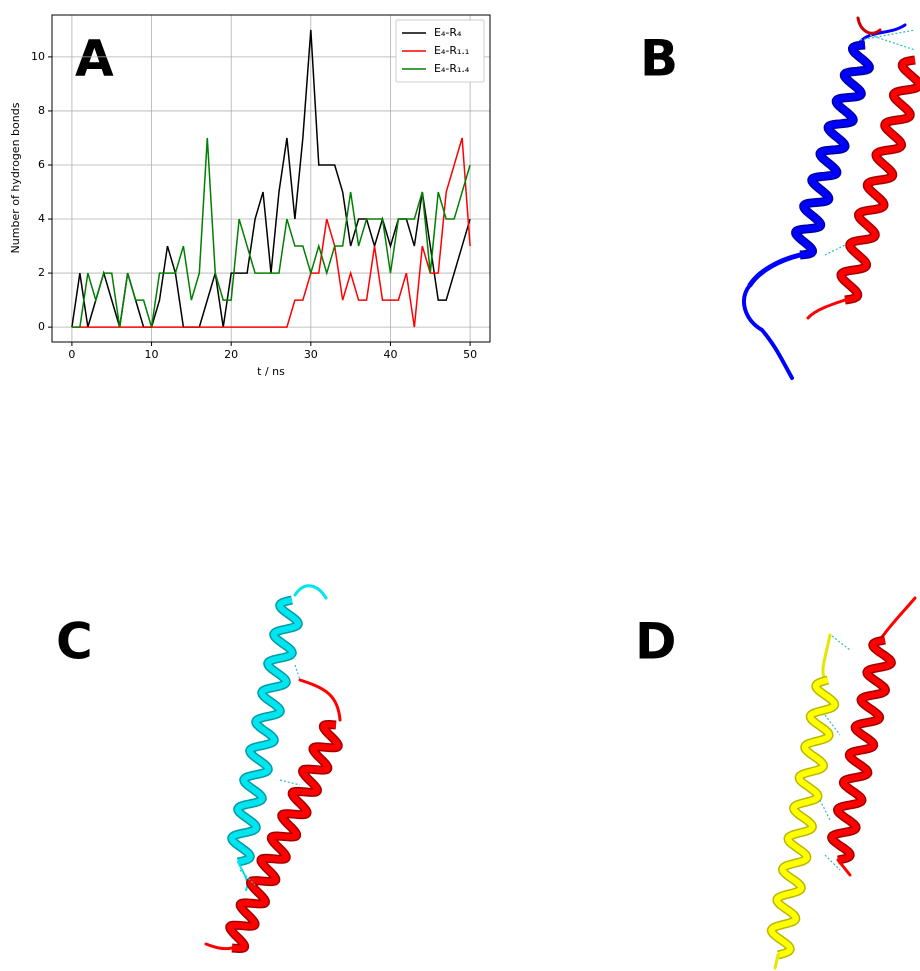 The image size is (920, 971). What do you see at coordinates (41, 272) in the screenshot?
I see `y-tick-label: 2` at bounding box center [41, 272].